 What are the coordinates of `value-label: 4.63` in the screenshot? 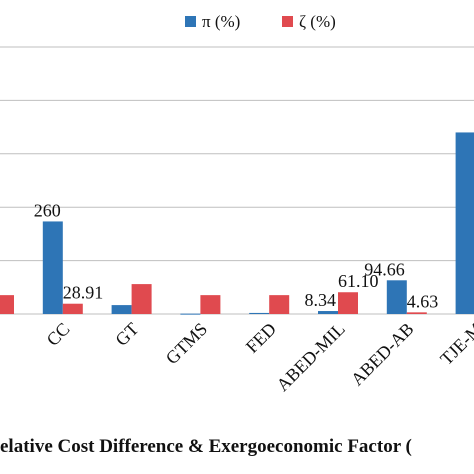 It's located at (423, 301).